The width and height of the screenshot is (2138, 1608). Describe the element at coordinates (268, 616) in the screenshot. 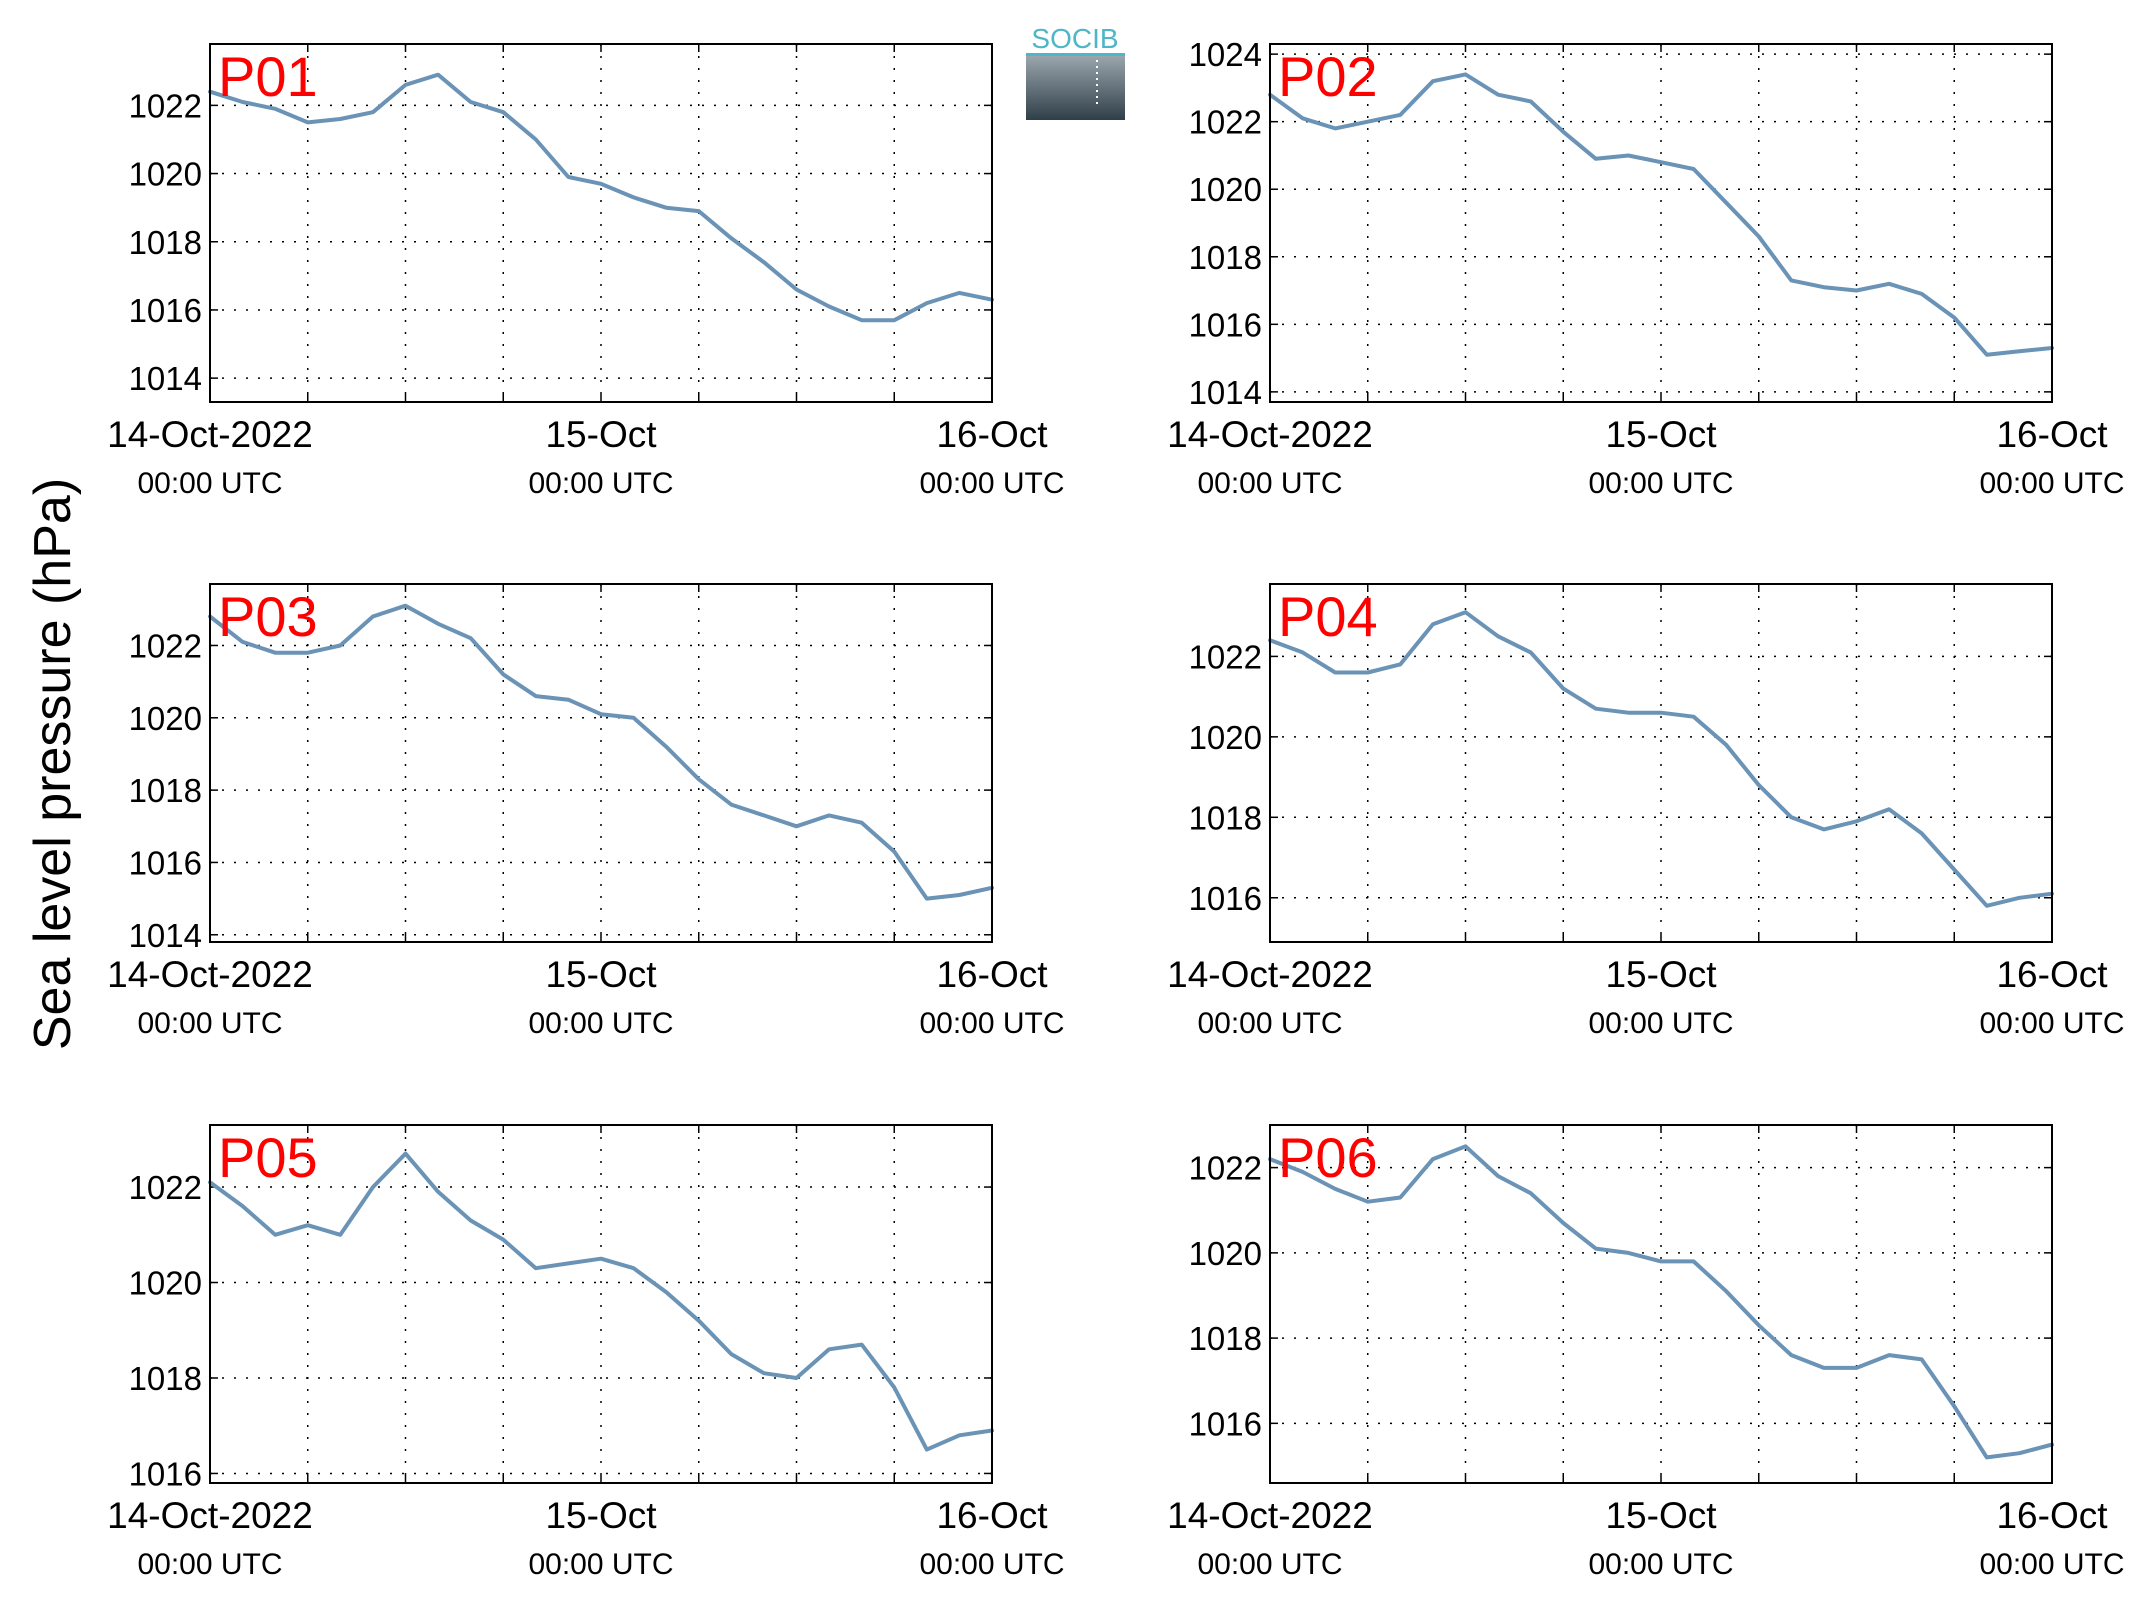

I see `panel-label: P03` at that location.